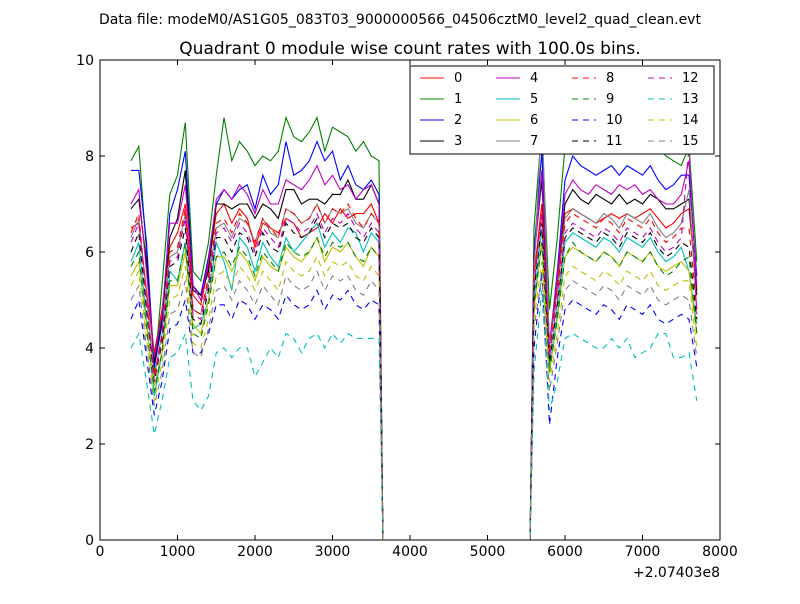 The height and width of the screenshot is (604, 800). What do you see at coordinates (255, 552) in the screenshot?
I see `x-tick-label: 2000` at bounding box center [255, 552].